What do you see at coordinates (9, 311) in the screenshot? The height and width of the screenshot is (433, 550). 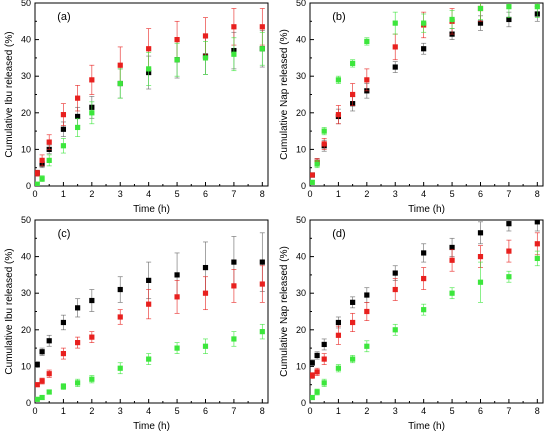 I see `y-axis-label: Cumulative Ibu released (%)` at bounding box center [9, 311].